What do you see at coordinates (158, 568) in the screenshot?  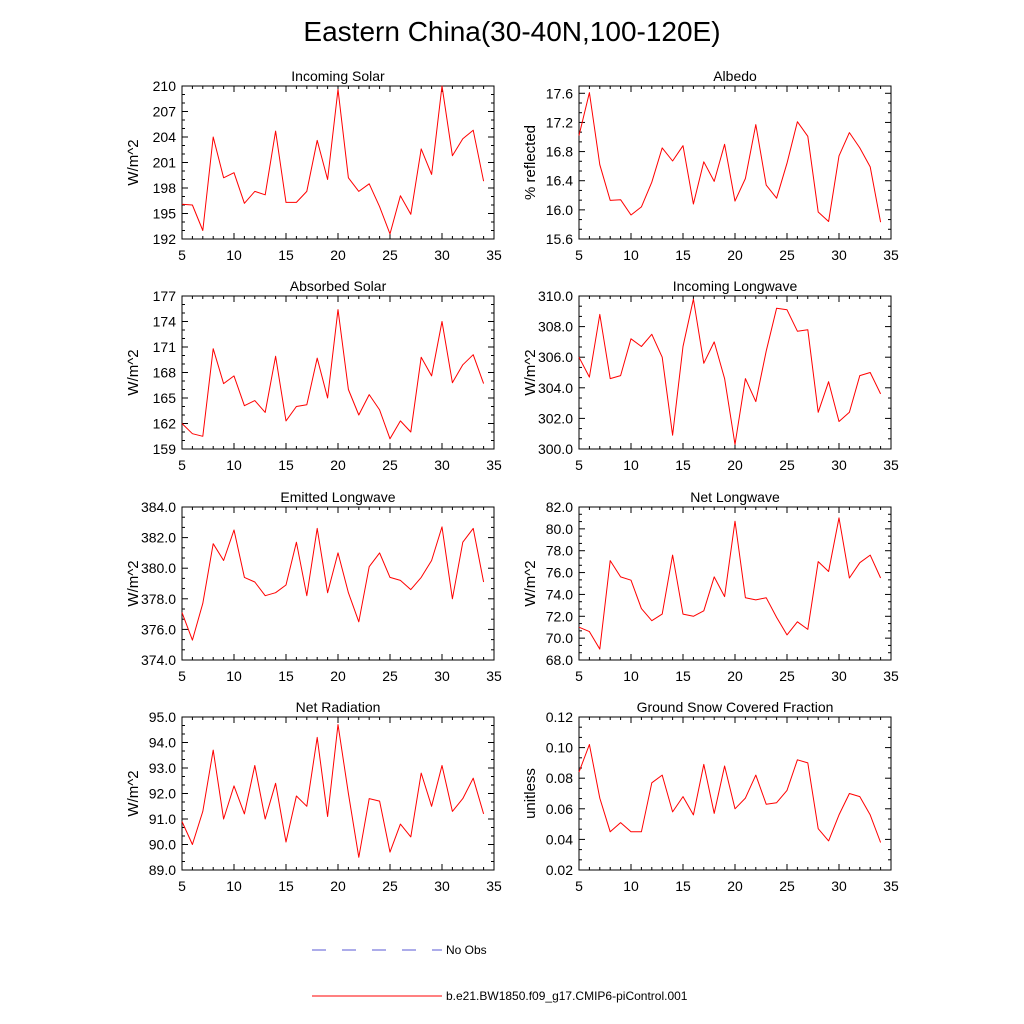 I see `y-tick-label: 380.0` at bounding box center [158, 568].